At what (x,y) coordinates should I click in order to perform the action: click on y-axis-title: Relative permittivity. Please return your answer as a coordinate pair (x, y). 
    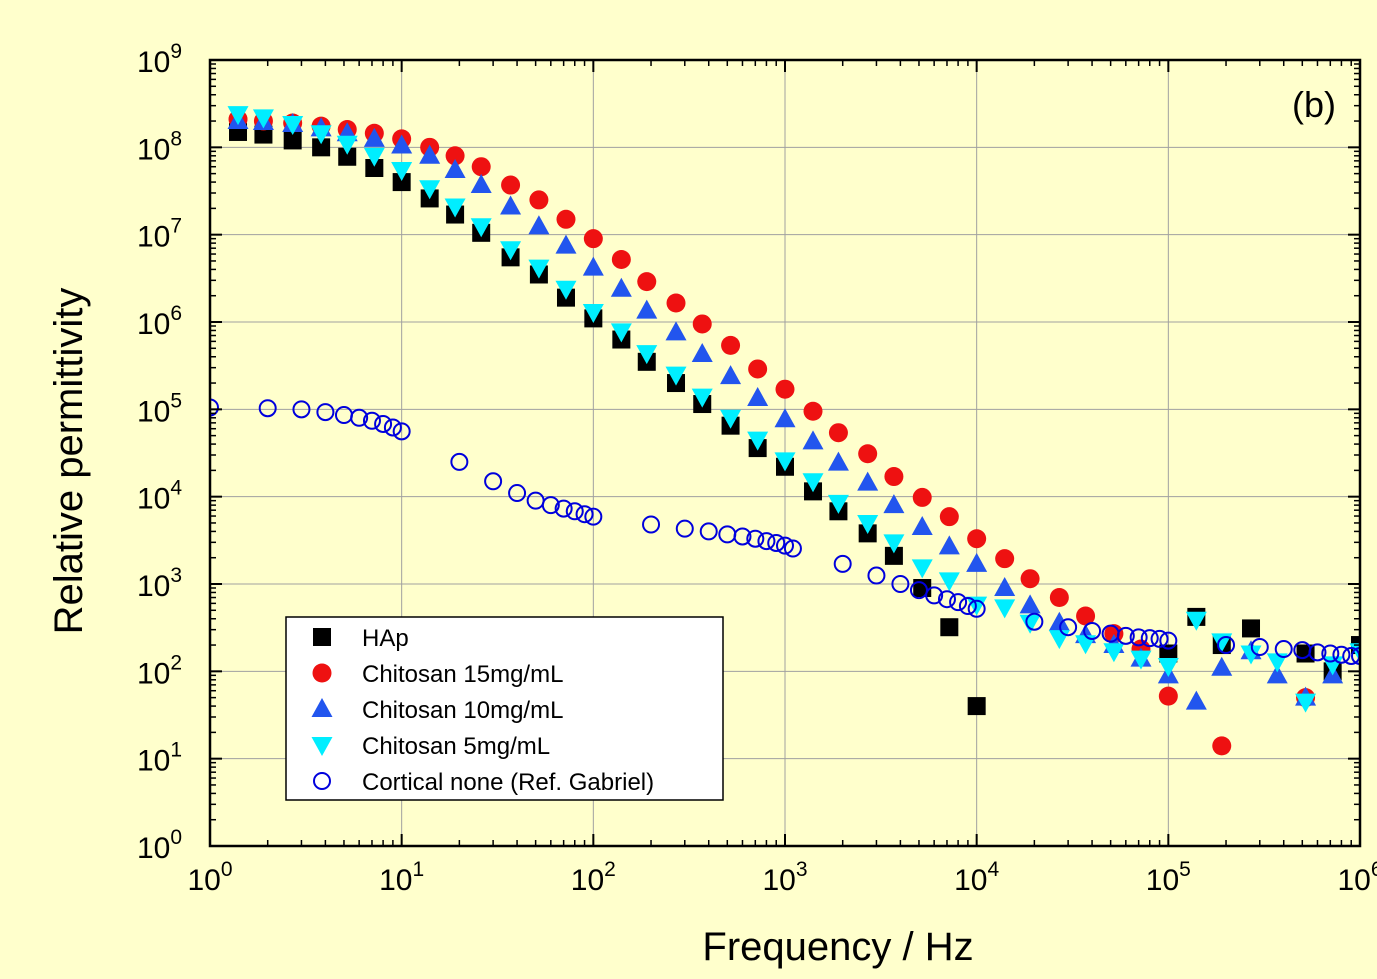
    Looking at the image, I should click on (69, 461).